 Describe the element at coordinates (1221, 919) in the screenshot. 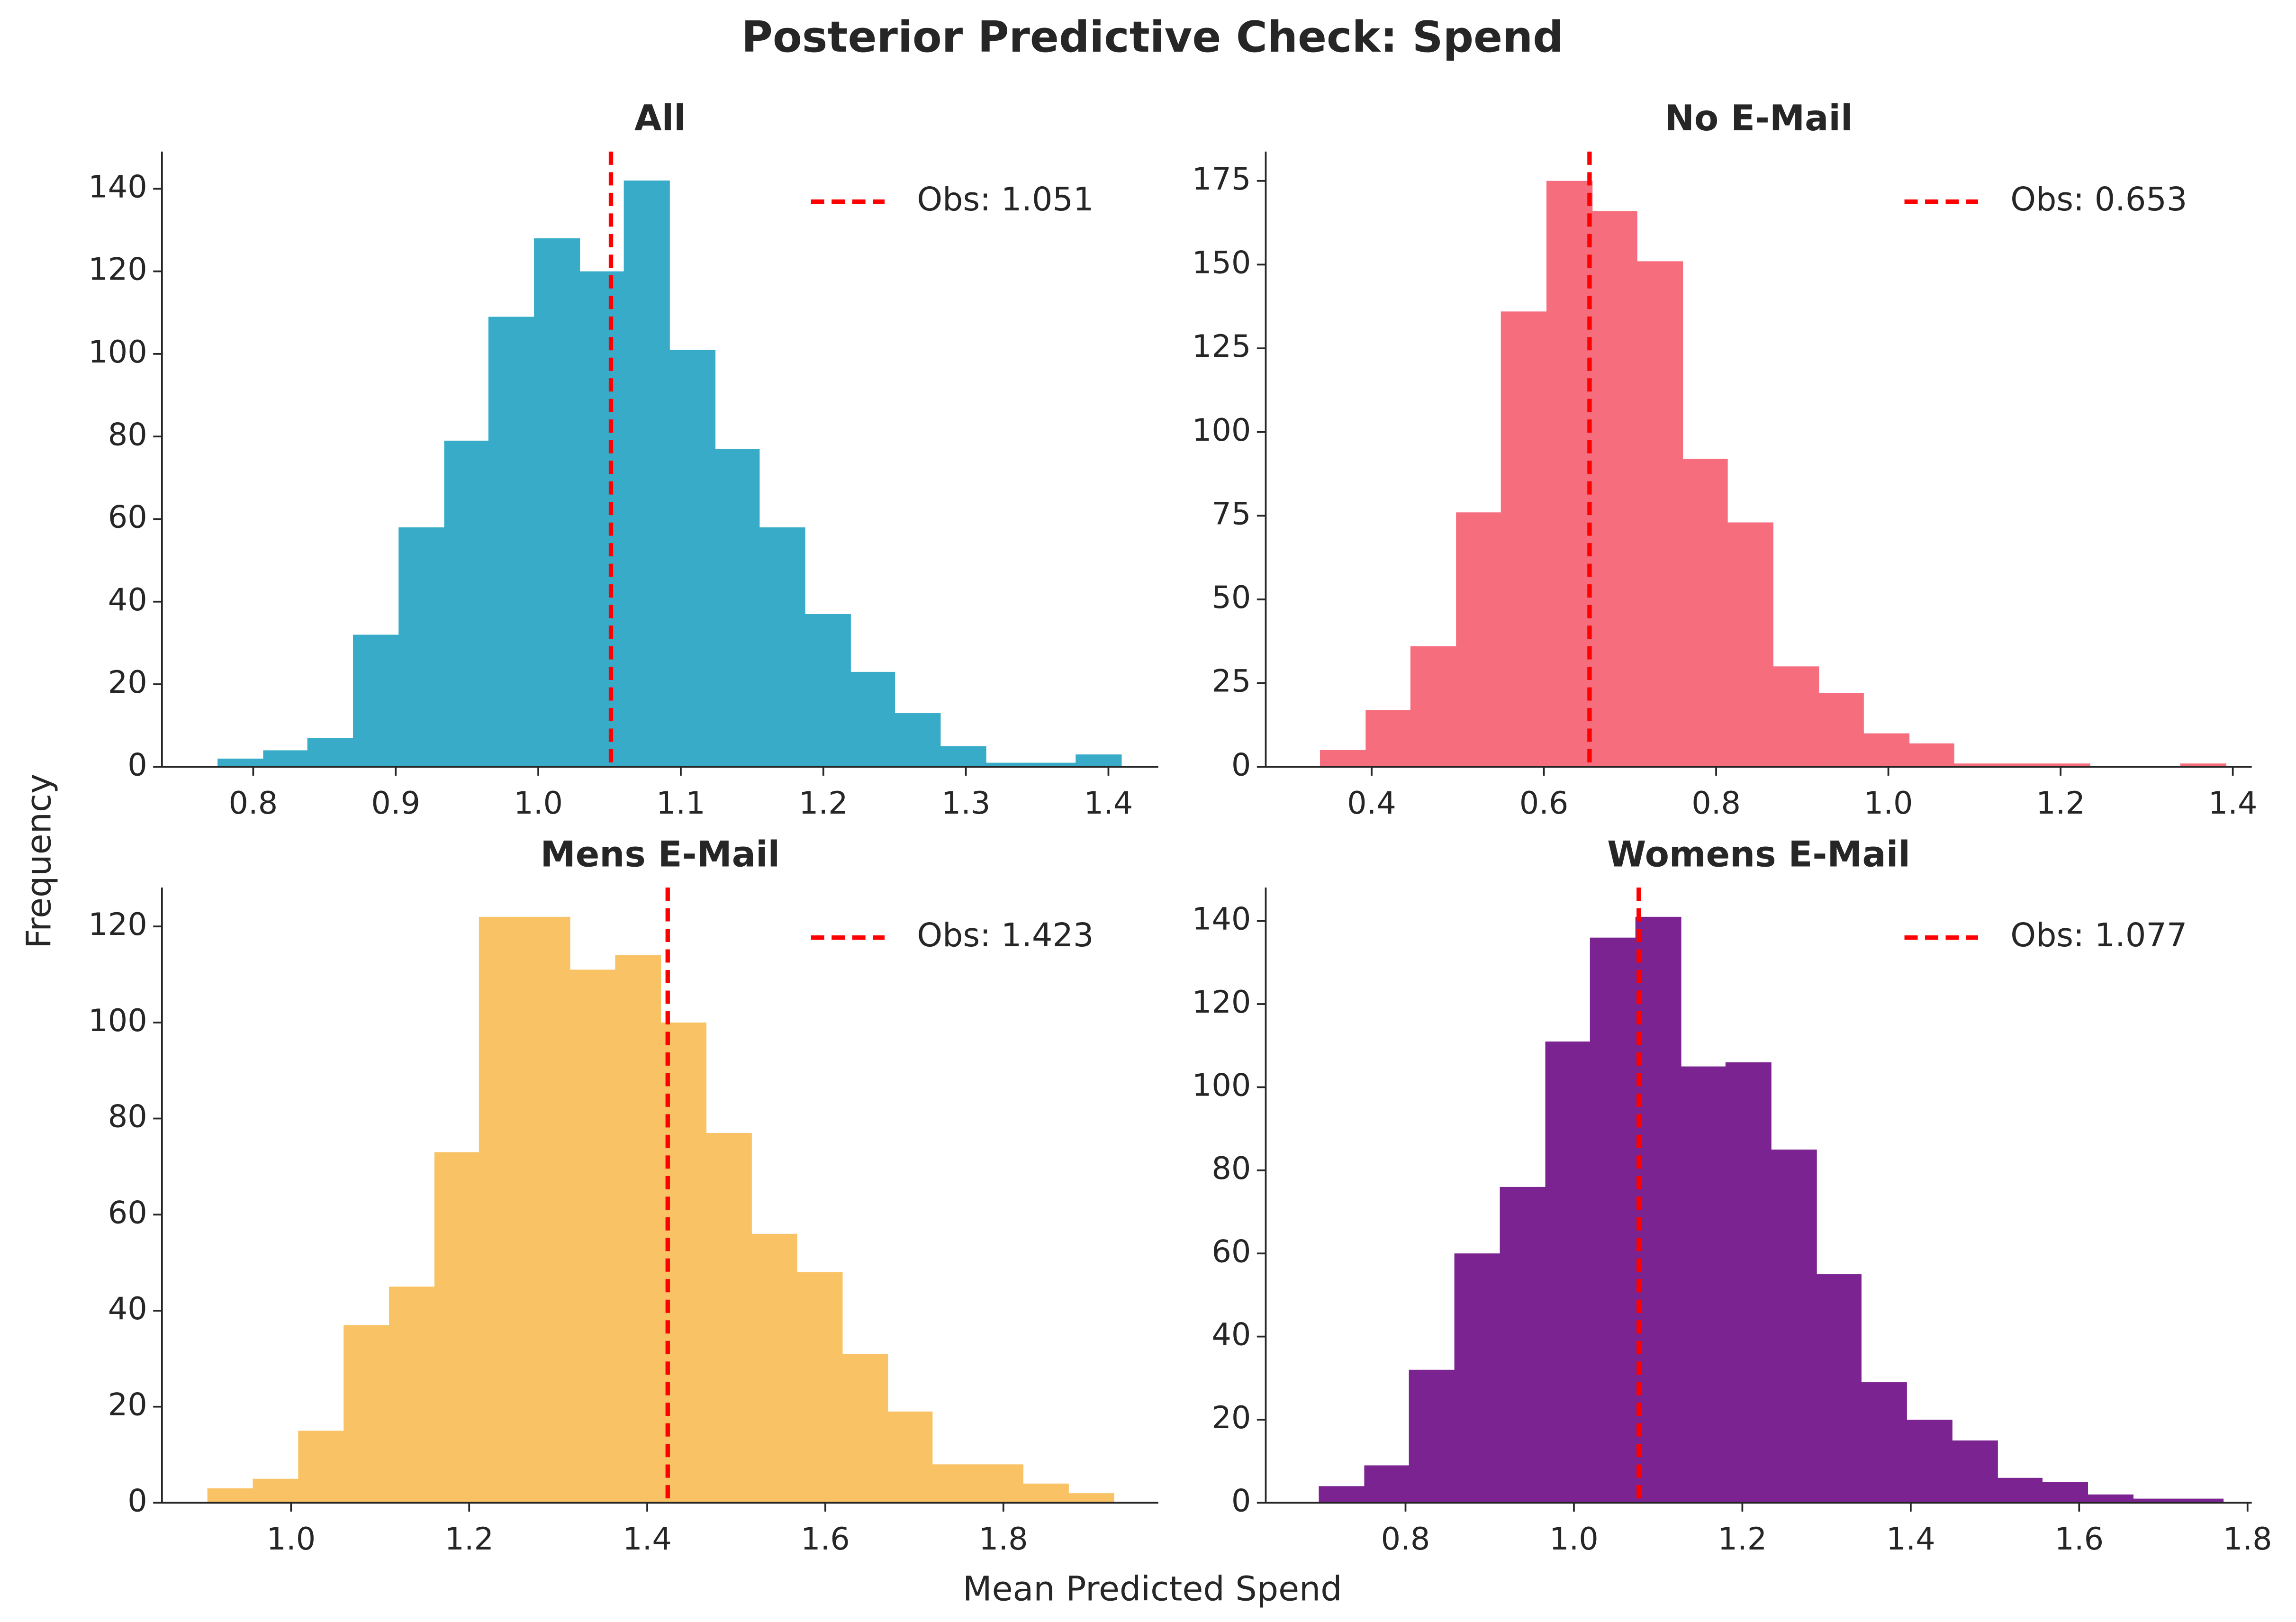

I see `y-tick-label: 140` at that location.